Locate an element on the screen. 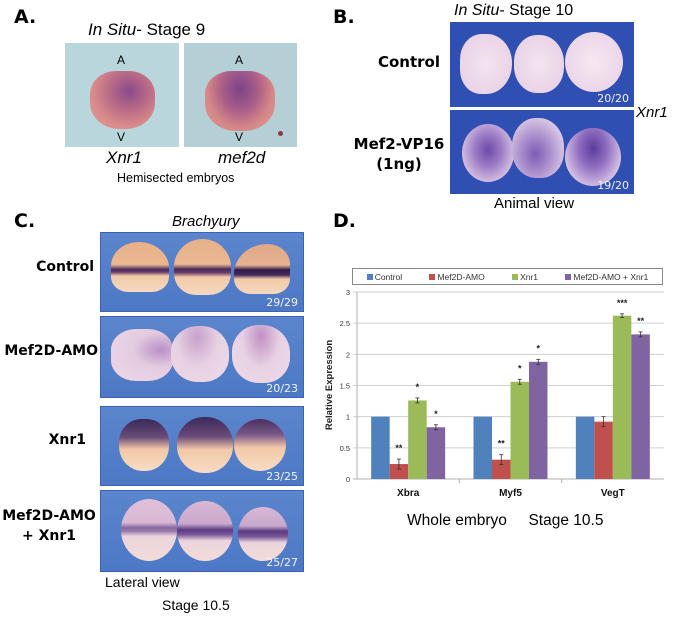 The width and height of the screenshot is (675, 621). bar-myf5-mef2d-amo is located at coordinates (501, 469).